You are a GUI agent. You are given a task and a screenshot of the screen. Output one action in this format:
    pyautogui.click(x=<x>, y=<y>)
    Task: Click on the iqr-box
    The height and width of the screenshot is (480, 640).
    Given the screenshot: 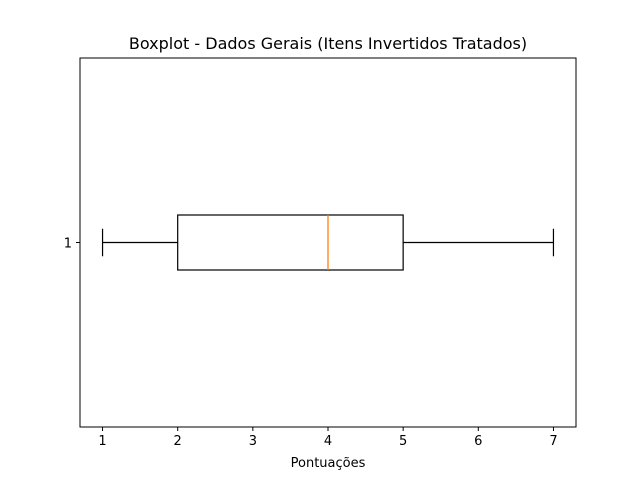 What is the action you would take?
    pyautogui.click(x=290, y=242)
    